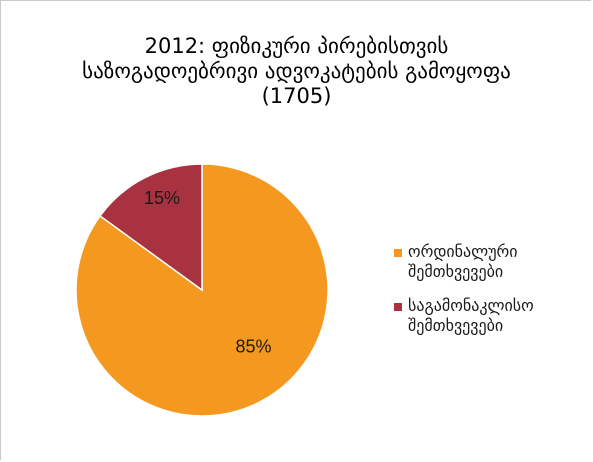  What do you see at coordinates (471, 315) in the screenshot?
I see `legend-label-exceptional: საგამონაკლისო შემთხვევები` at bounding box center [471, 315].